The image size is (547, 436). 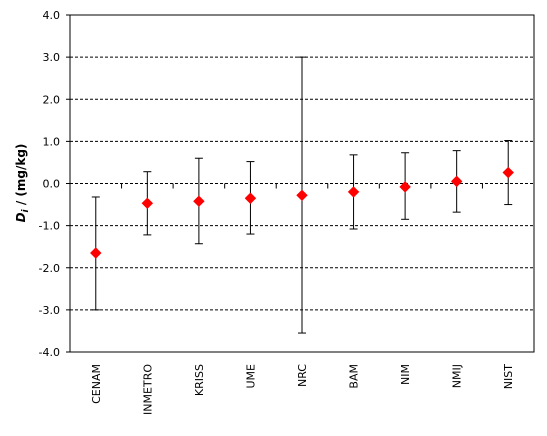 What do you see at coordinates (147, 203) in the screenshot?
I see `data-point-inmetro` at bounding box center [147, 203].